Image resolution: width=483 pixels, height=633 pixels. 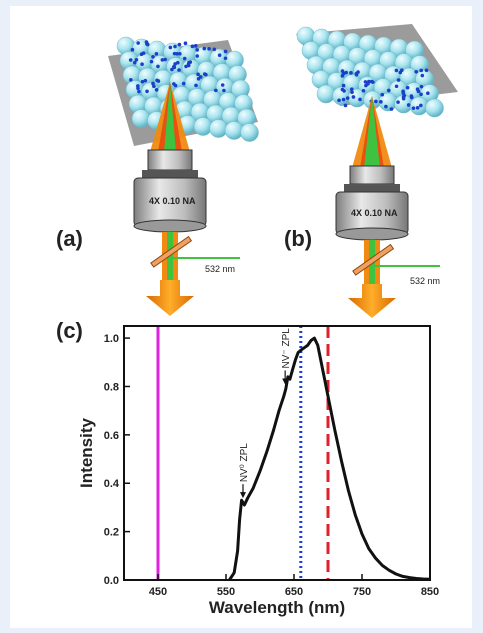 I want to click on laser-label-b: 532 nm, so click(x=425, y=281).